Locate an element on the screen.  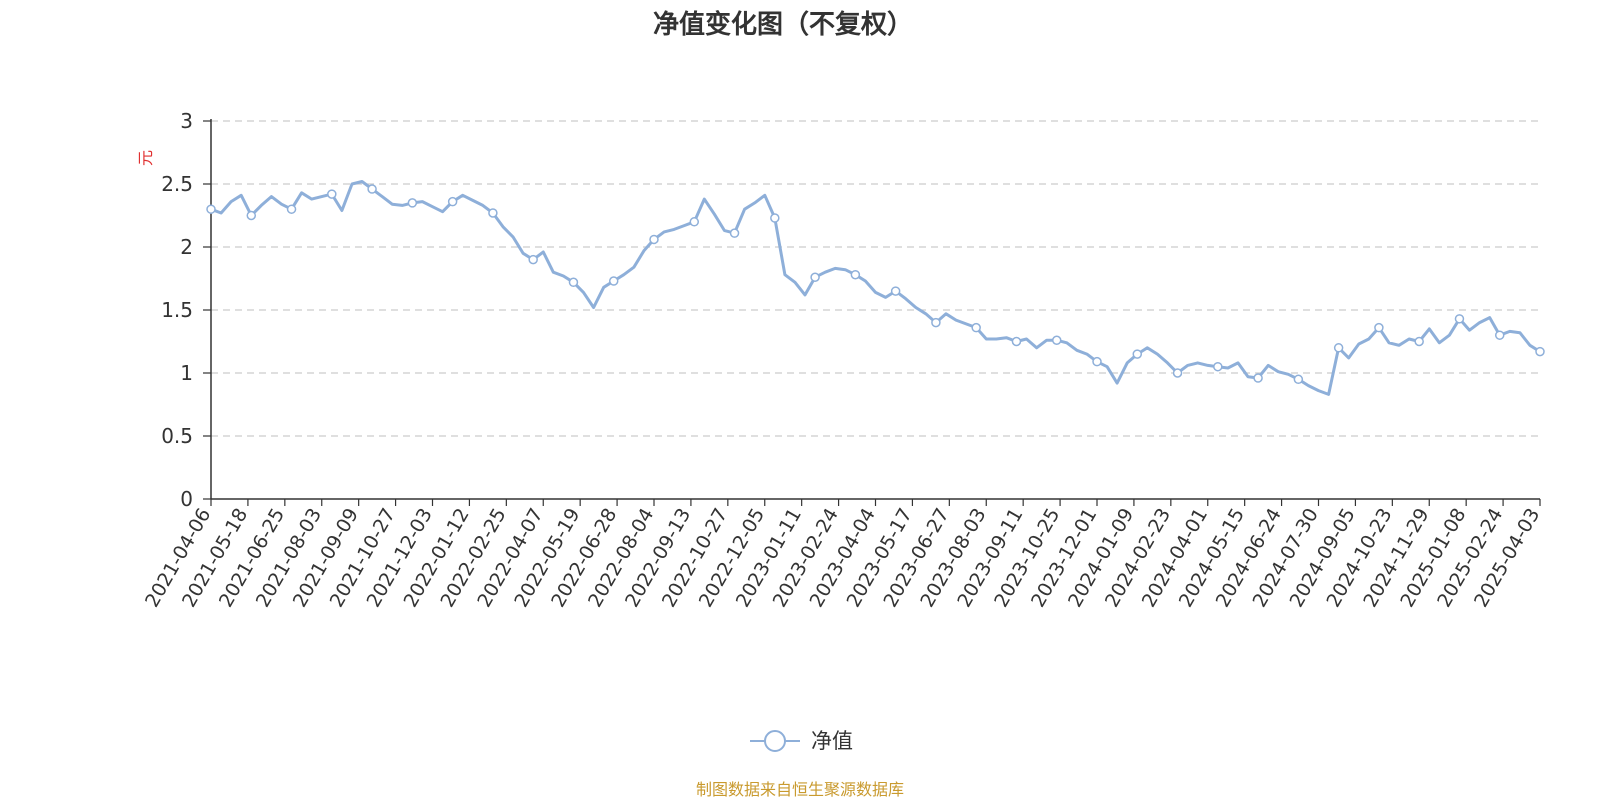
source-note: 制图数据来自恒生聚源数据库 is located at coordinates (800, 789).